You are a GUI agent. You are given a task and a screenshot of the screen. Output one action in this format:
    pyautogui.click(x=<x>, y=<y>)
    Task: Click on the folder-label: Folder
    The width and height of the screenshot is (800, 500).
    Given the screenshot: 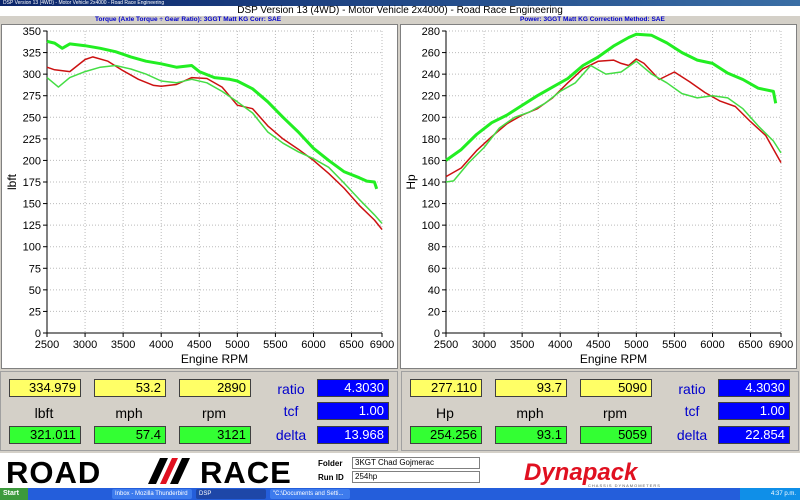 What is the action you would take?
    pyautogui.click(x=330, y=463)
    